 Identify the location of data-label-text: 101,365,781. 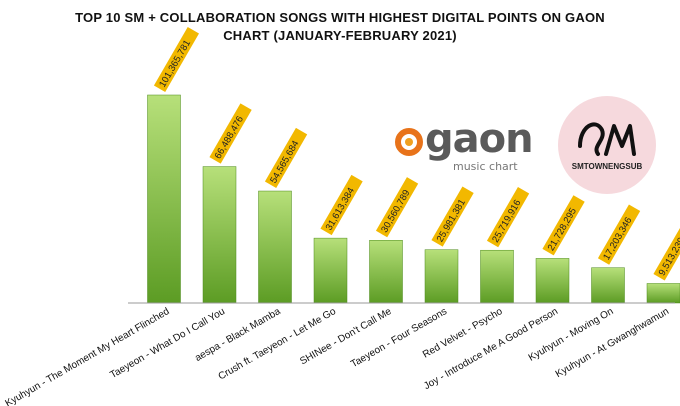
(175, 63).